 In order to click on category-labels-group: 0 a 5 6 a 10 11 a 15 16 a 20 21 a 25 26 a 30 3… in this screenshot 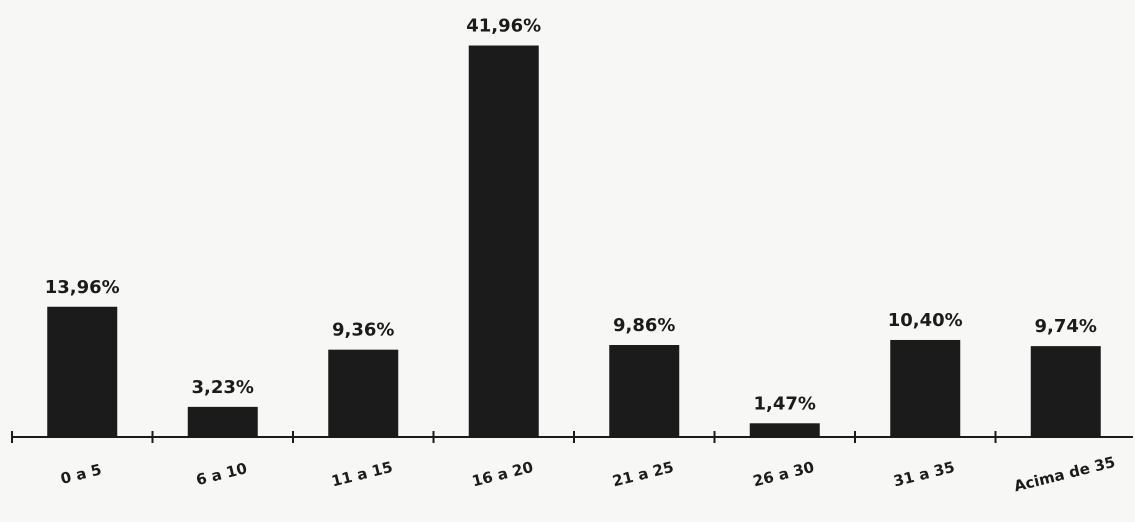, I will do `click(588, 474)`.